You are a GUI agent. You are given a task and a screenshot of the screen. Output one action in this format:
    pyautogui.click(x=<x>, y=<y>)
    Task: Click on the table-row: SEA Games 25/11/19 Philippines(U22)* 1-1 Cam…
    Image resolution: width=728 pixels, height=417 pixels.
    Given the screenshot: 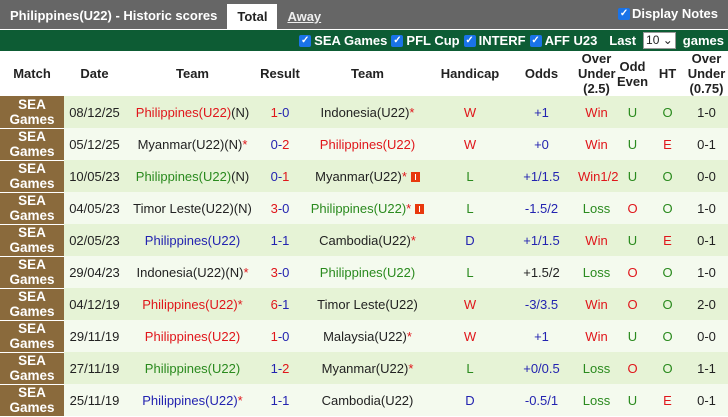 What is the action you would take?
    pyautogui.click(x=364, y=400)
    